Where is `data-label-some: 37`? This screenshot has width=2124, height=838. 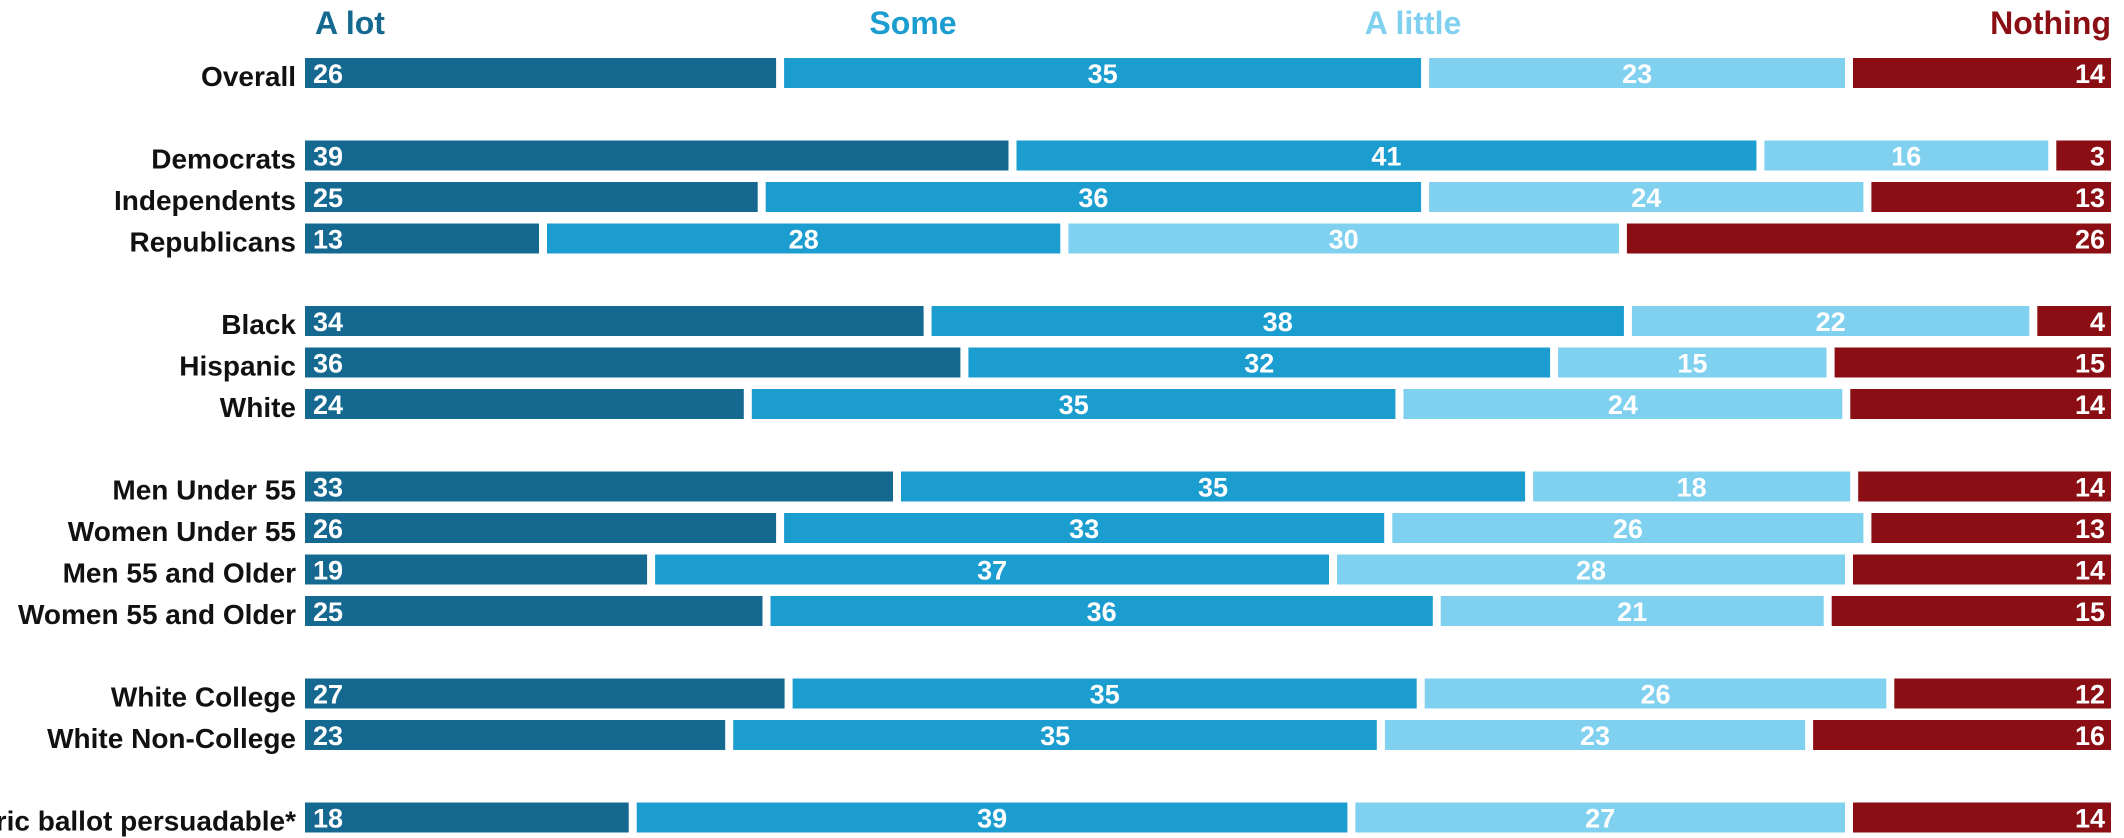 data-label-some: 37 is located at coordinates (992, 571).